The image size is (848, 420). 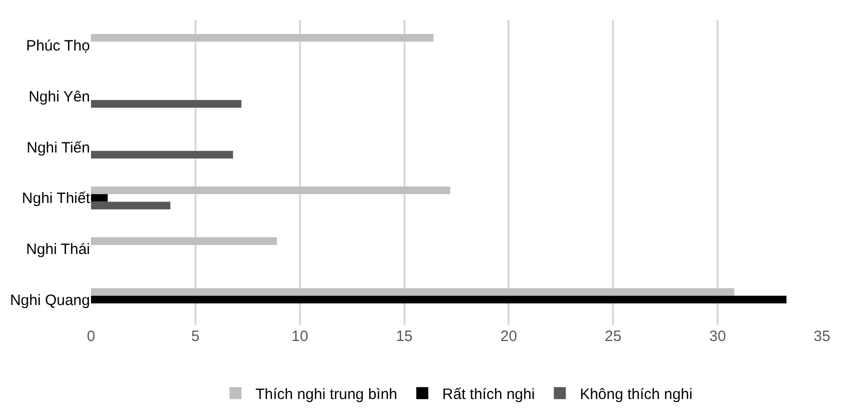 What do you see at coordinates (58, 249) in the screenshot?
I see `y-tick-label: Nghi Thái` at bounding box center [58, 249].